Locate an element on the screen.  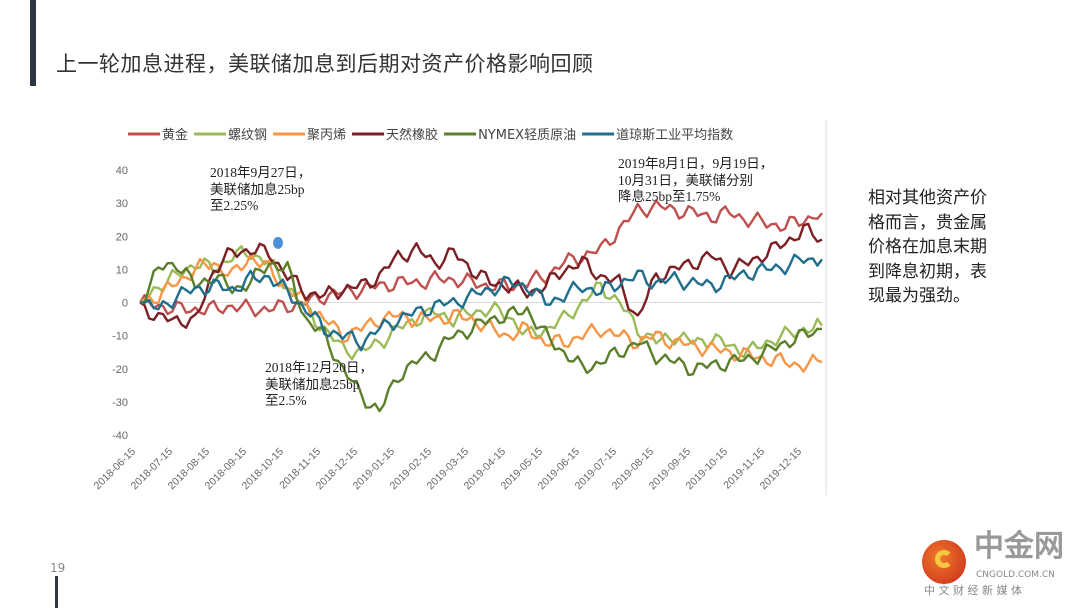
legend-label: 螺纹钢 is located at coordinates (247, 135).